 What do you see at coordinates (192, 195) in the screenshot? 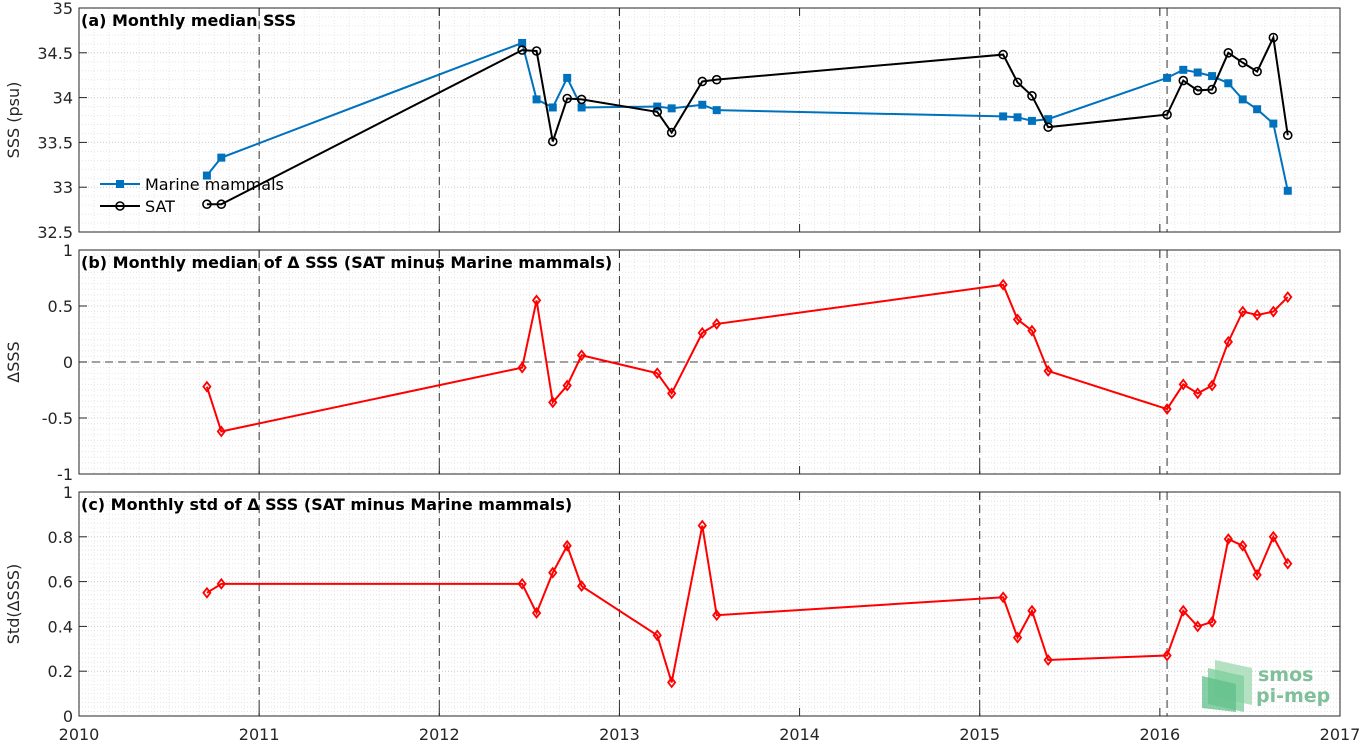
I see `legend: Marine mammals SAT` at bounding box center [192, 195].